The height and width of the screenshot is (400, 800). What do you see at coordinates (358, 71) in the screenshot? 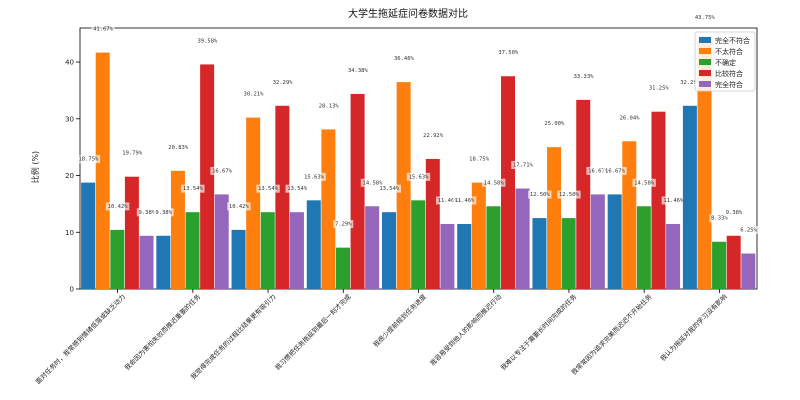
I see `value-label: 34.38%` at bounding box center [358, 71].